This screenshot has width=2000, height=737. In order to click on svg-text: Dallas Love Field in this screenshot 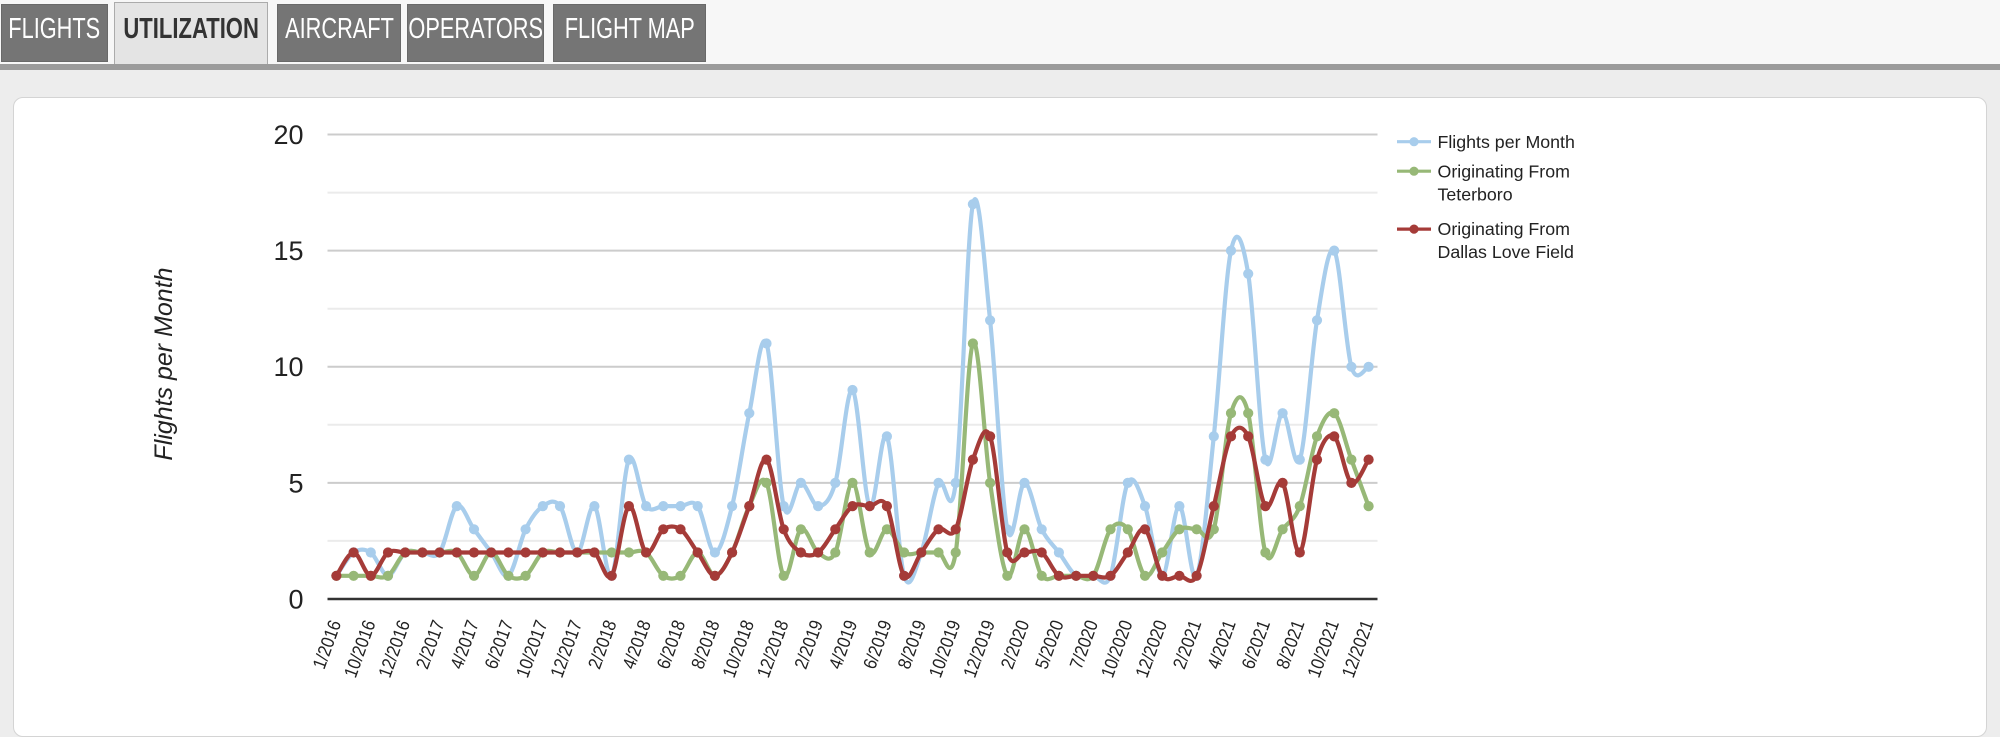, I will do `click(1506, 252)`.